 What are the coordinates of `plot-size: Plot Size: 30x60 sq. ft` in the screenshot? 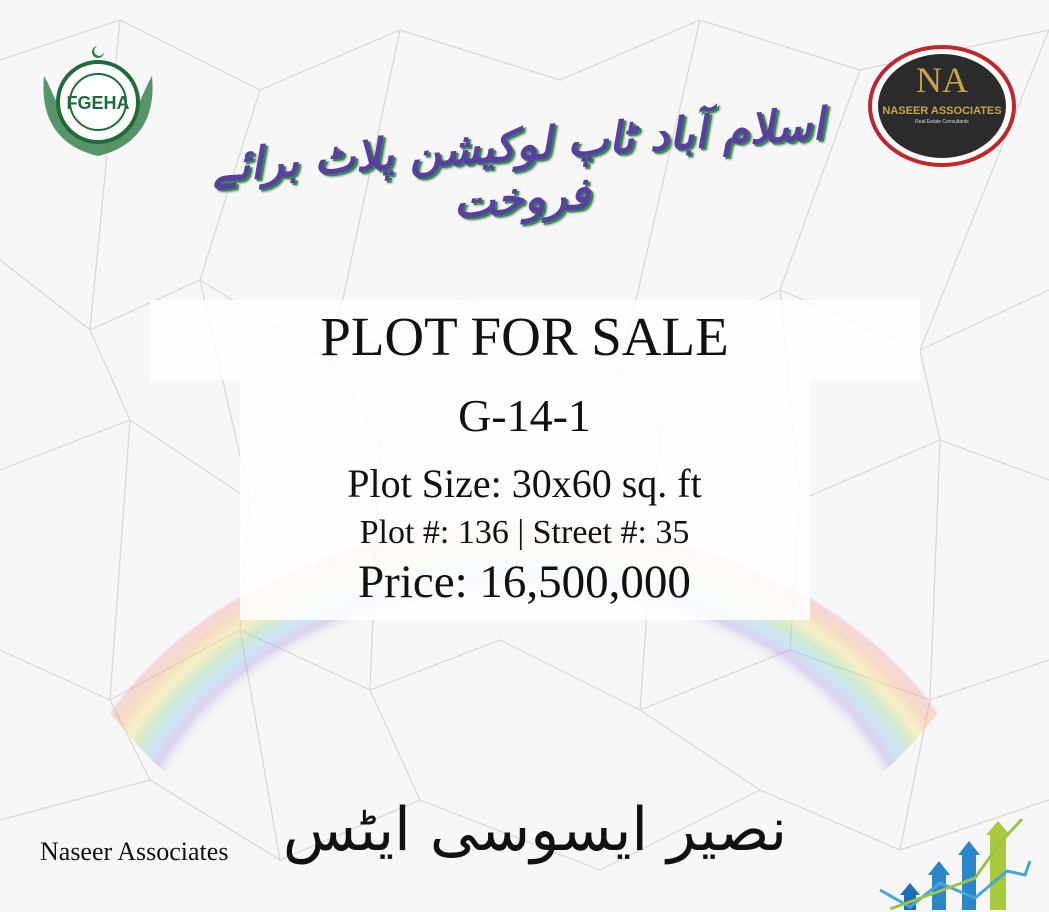 It's located at (524, 483).